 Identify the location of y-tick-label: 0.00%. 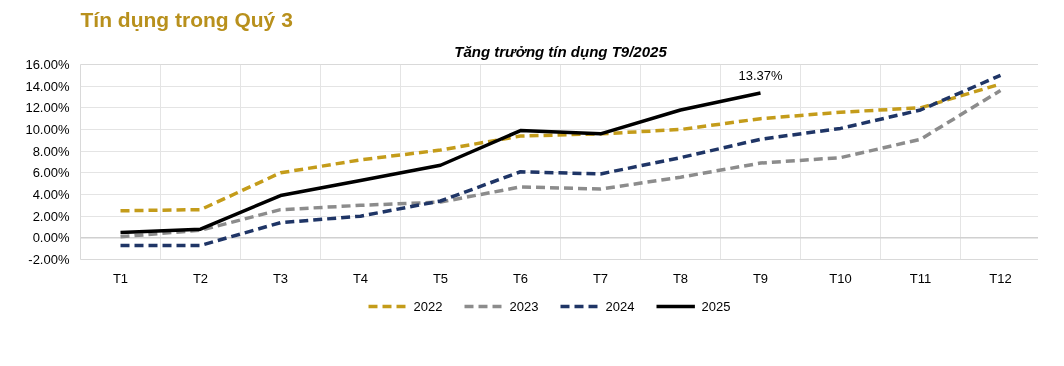
(51, 238).